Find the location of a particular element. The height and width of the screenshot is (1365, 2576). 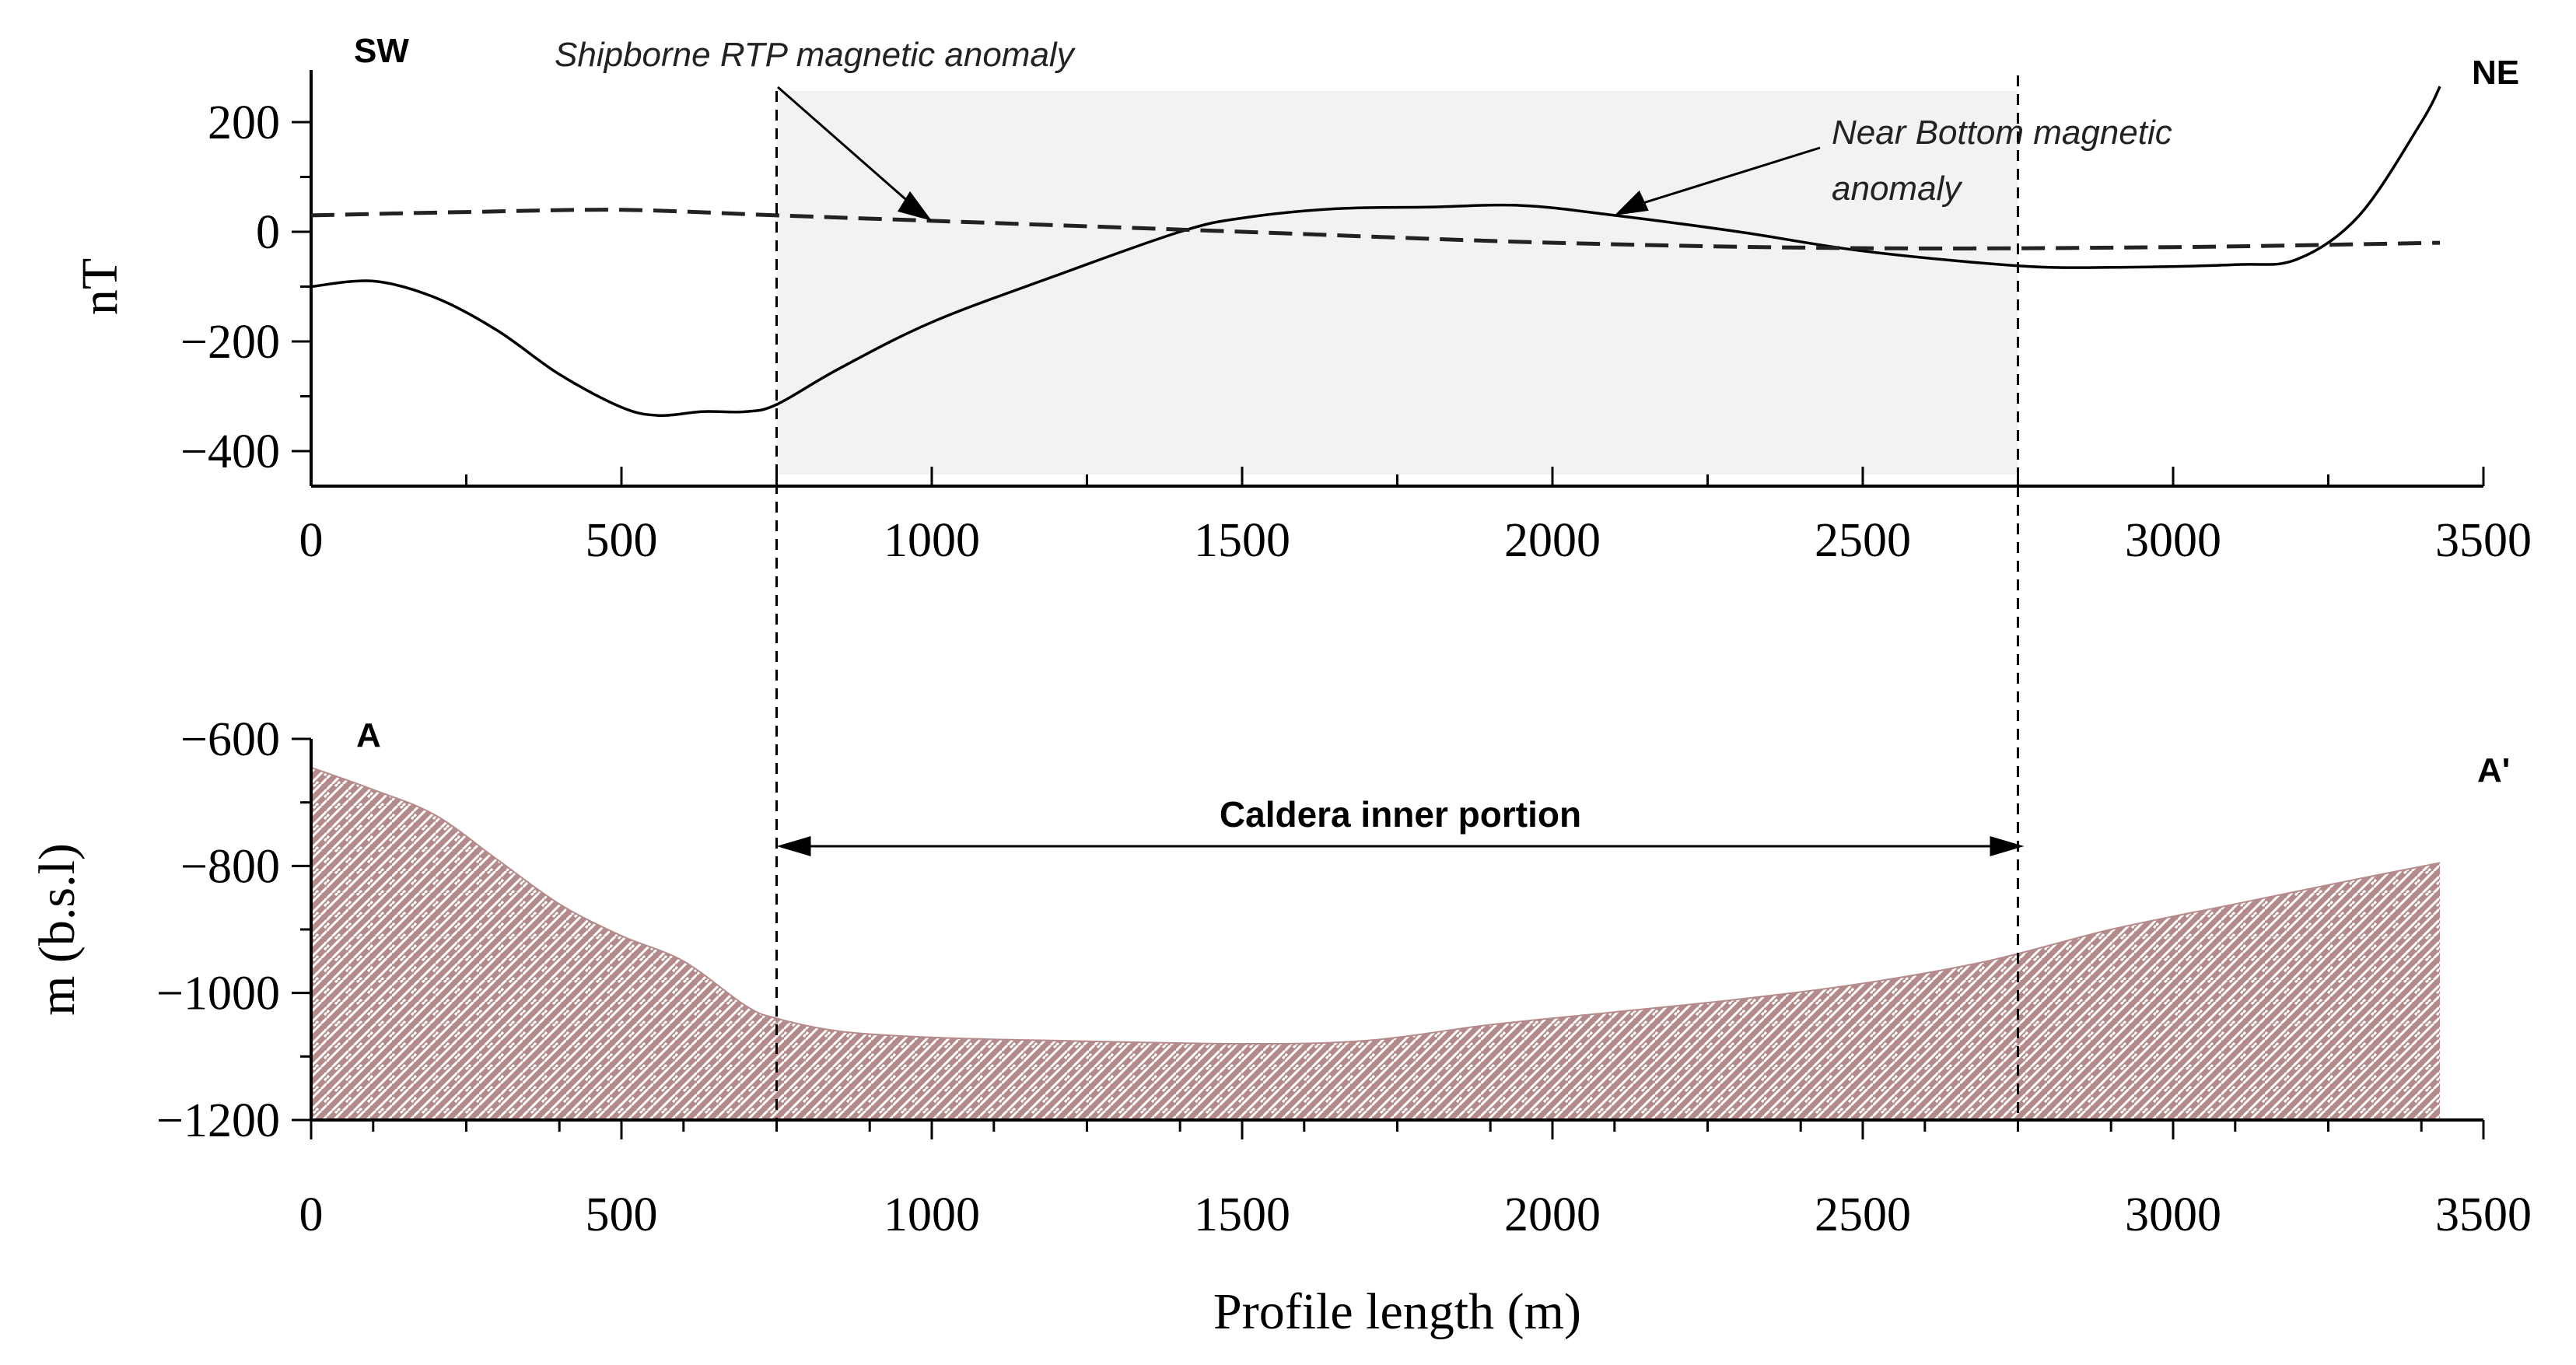

top-x-tick-label: 1000 is located at coordinates (932, 540).